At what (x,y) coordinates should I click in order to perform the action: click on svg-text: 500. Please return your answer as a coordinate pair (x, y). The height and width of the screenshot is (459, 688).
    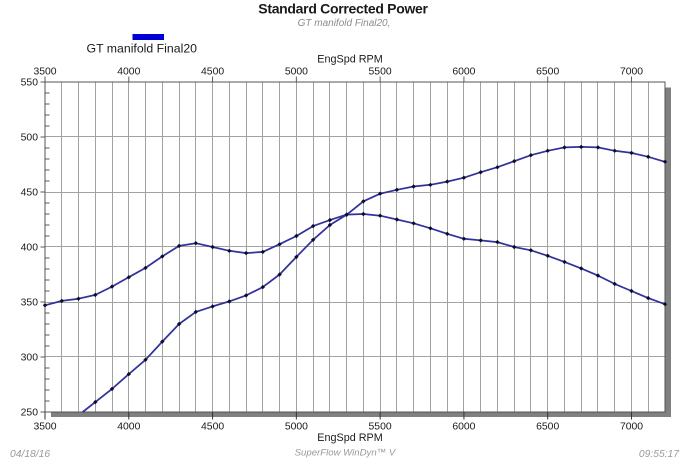
    Looking at the image, I should click on (30, 138).